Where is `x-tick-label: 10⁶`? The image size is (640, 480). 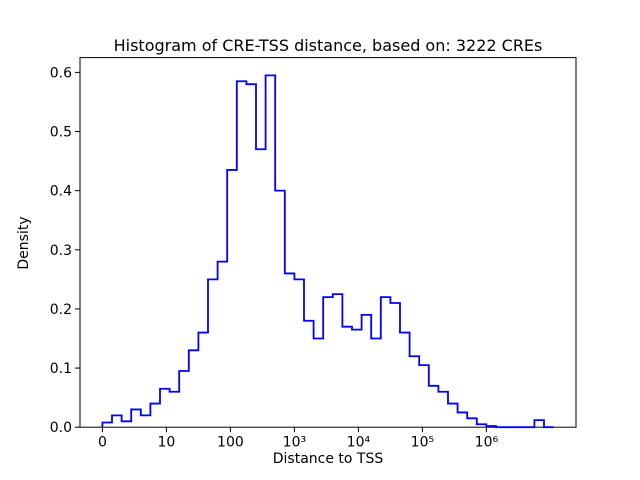
x-tick-label: 10⁶ is located at coordinates (487, 443).